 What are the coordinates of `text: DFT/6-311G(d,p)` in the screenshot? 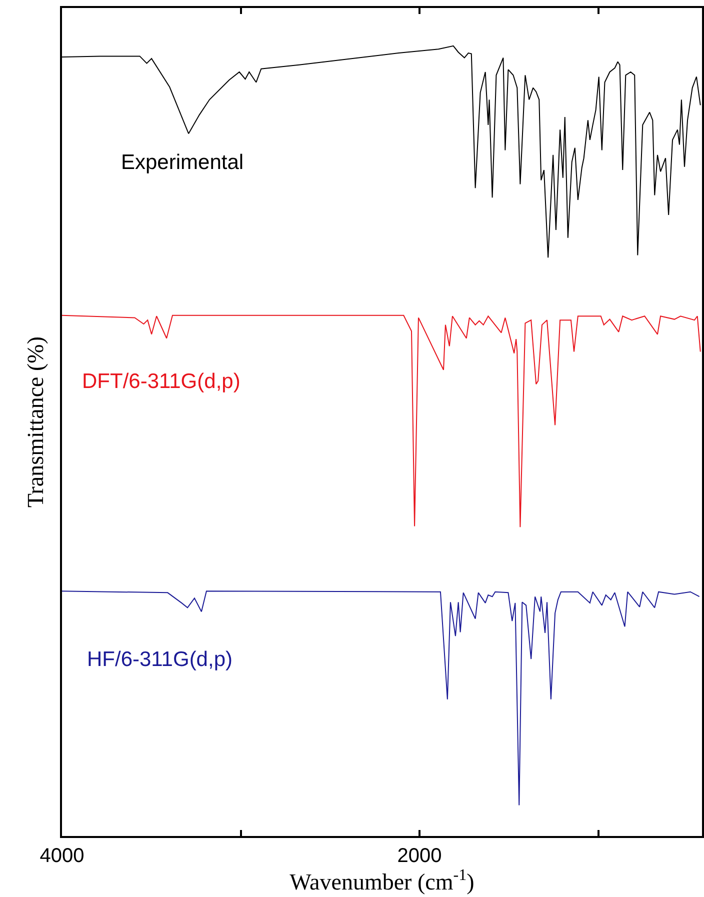 It's located at (161, 381).